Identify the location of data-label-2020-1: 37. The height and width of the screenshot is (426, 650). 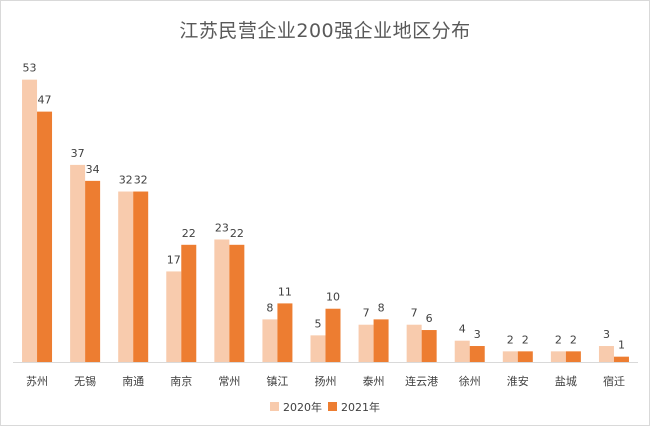
(78, 153).